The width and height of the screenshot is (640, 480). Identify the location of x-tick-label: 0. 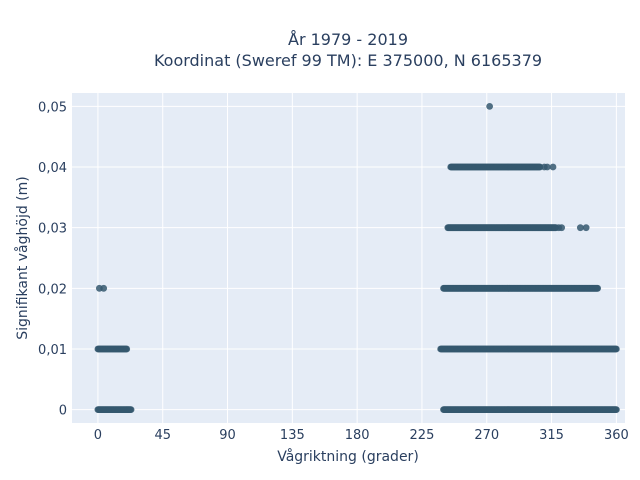
(98, 435).